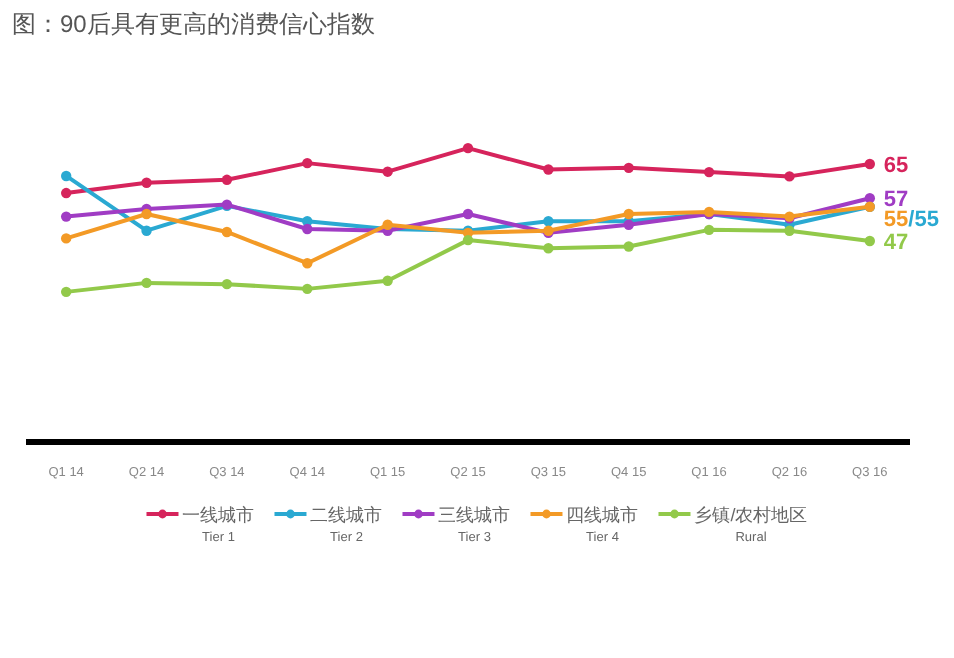  What do you see at coordinates (896, 200) in the screenshot?
I see `data-label: 57` at bounding box center [896, 200].